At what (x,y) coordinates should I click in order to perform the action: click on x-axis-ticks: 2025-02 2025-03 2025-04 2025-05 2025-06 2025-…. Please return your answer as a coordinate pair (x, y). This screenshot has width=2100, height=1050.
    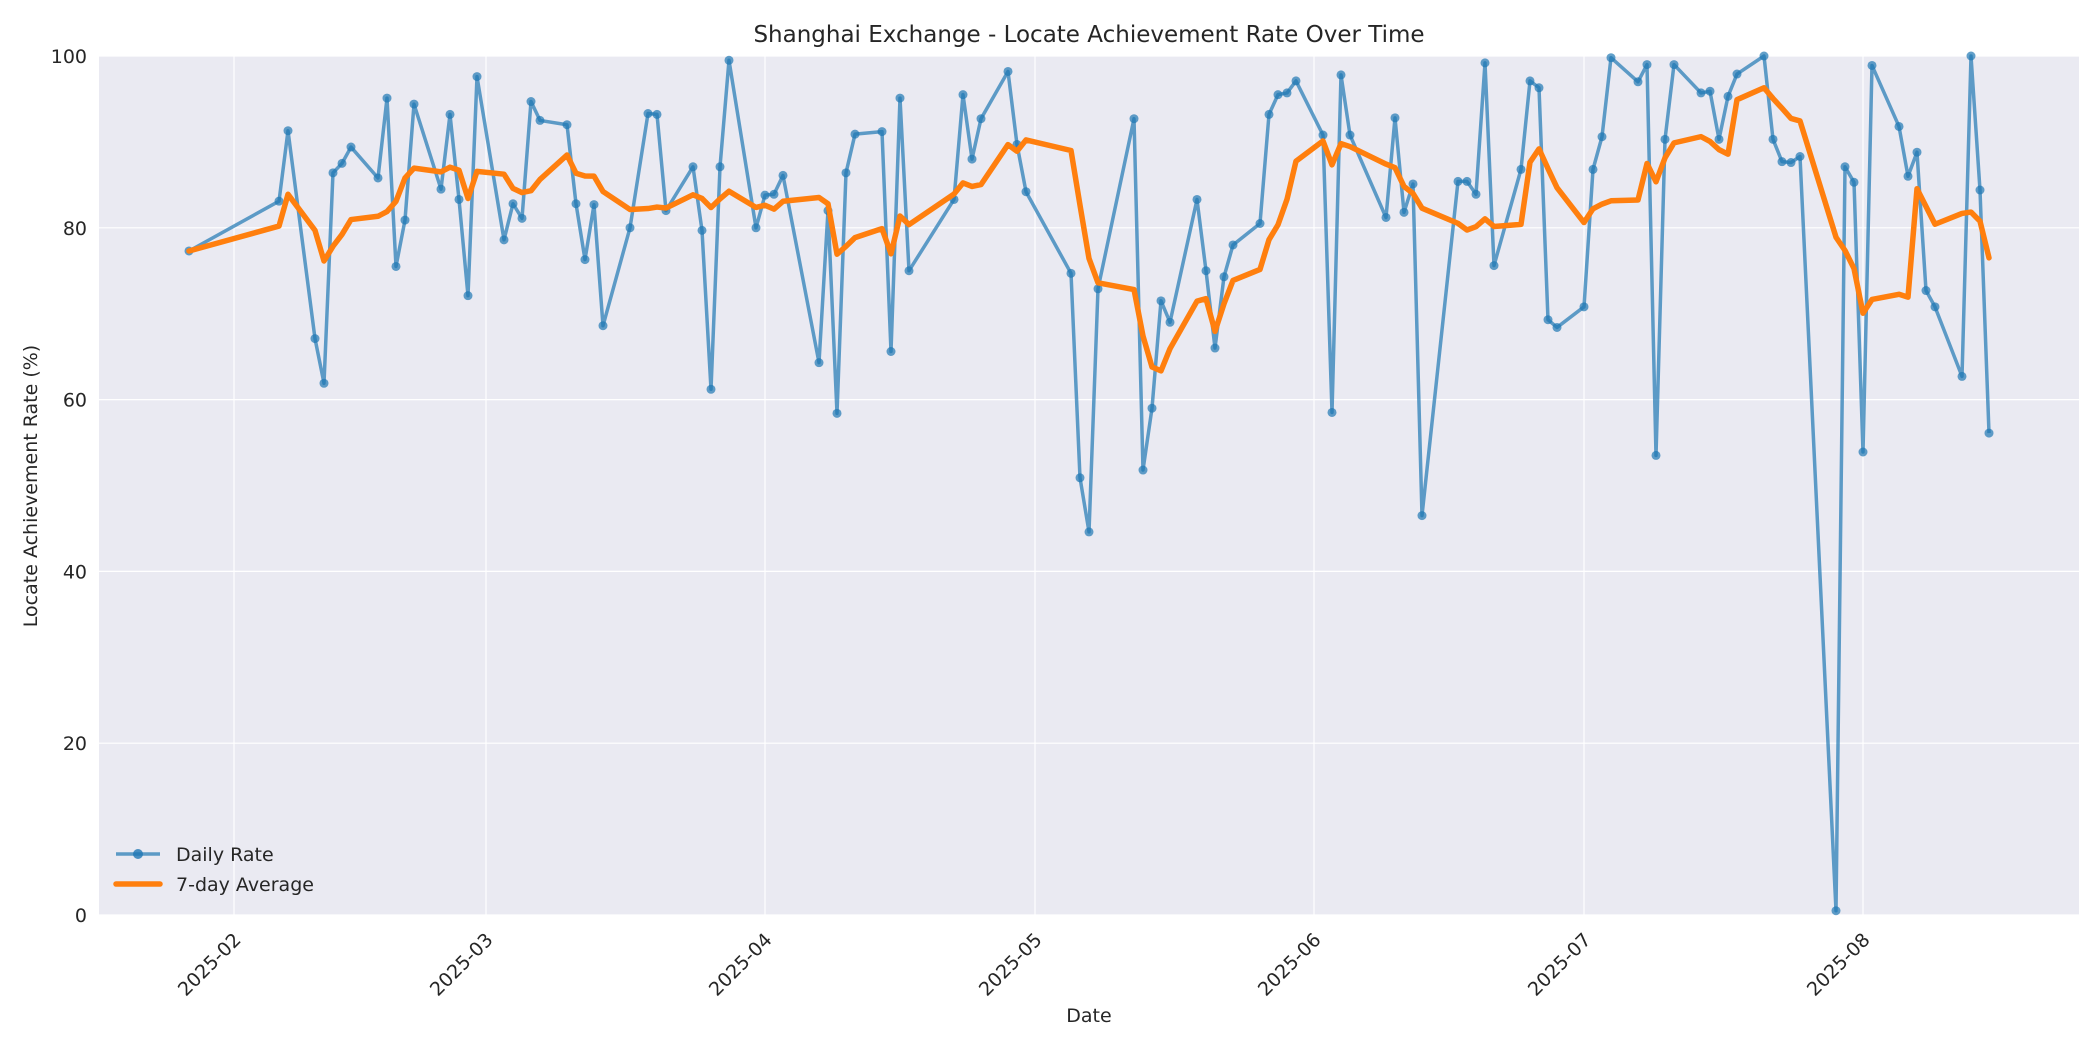
    Looking at the image, I should click on (1024, 965).